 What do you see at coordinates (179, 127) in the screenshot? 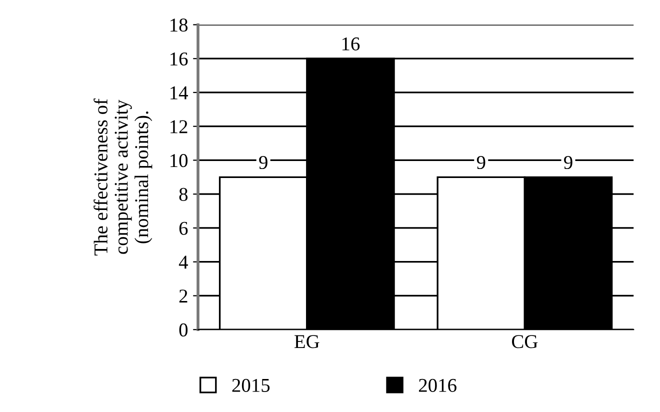
I see `y-tick-label: 12` at bounding box center [179, 127].